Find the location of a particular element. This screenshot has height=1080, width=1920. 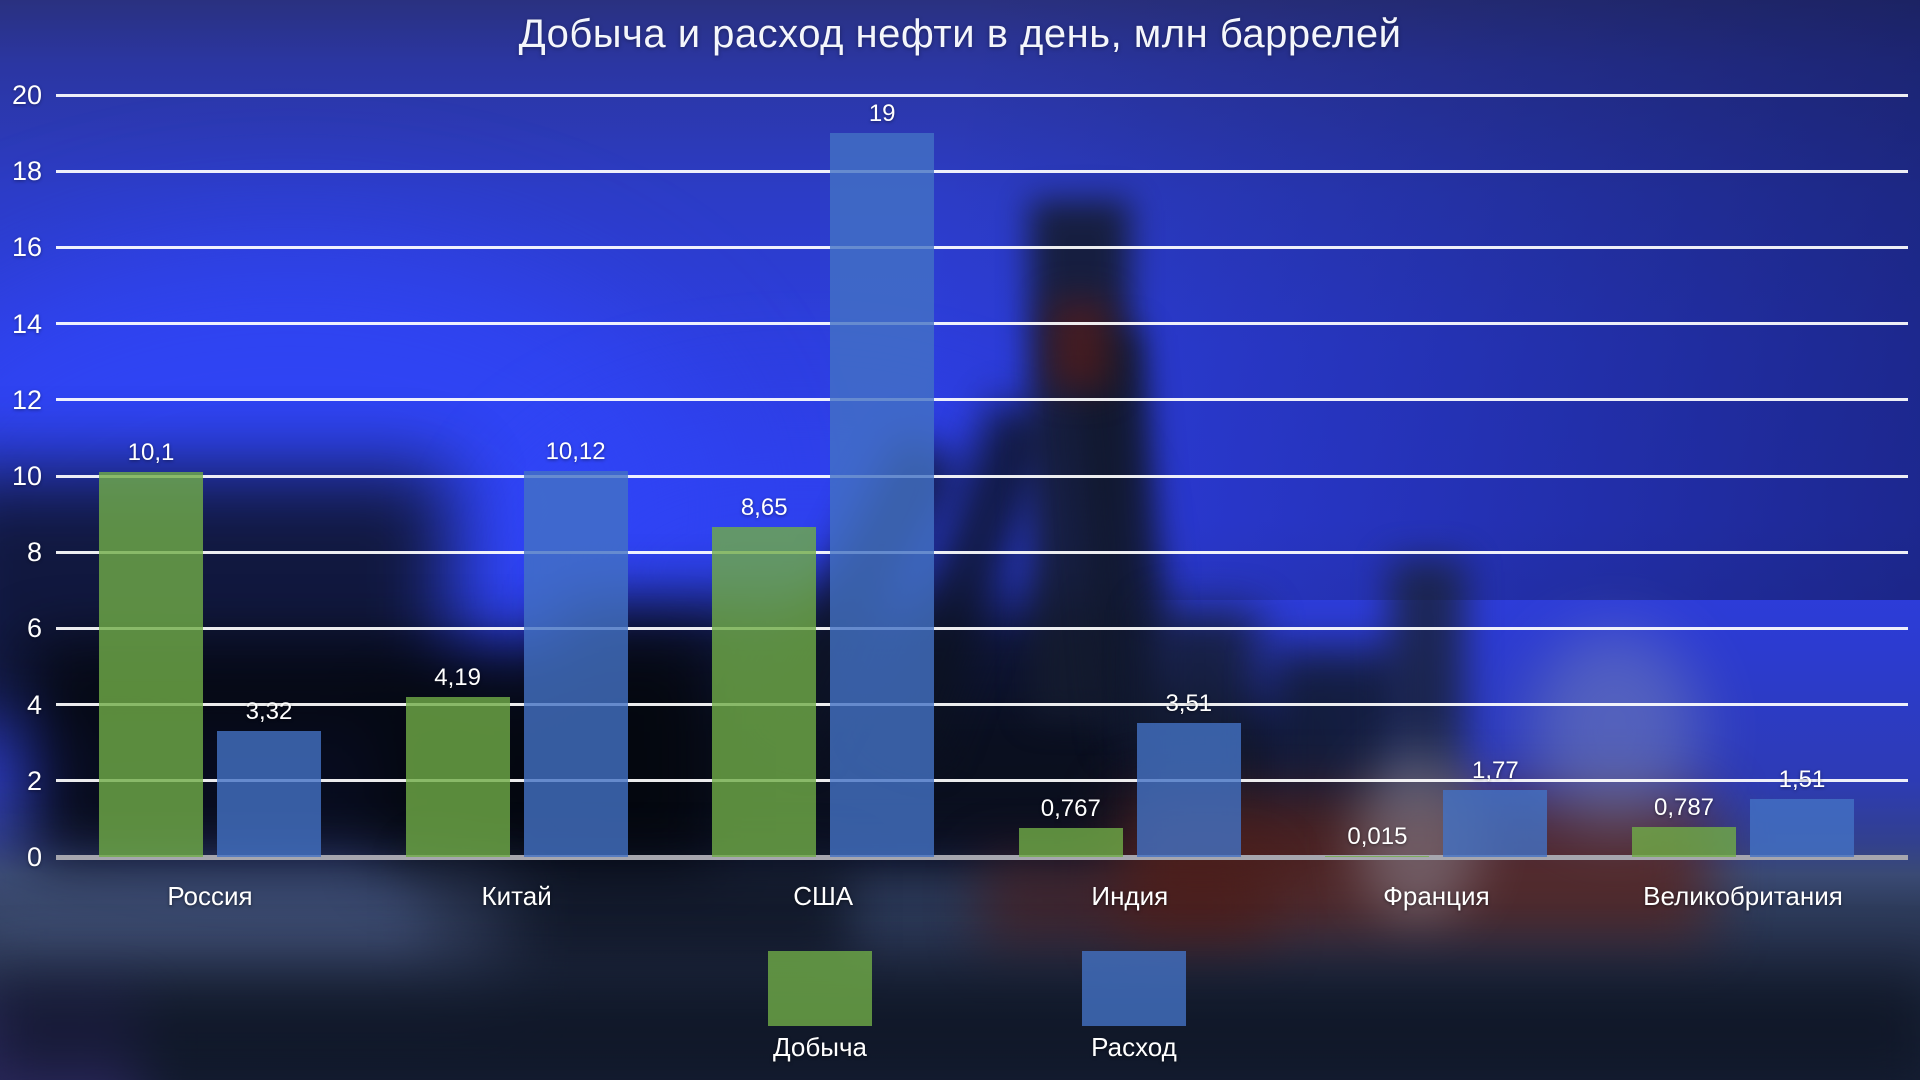

steam-plume is located at coordinates (1615, 730).